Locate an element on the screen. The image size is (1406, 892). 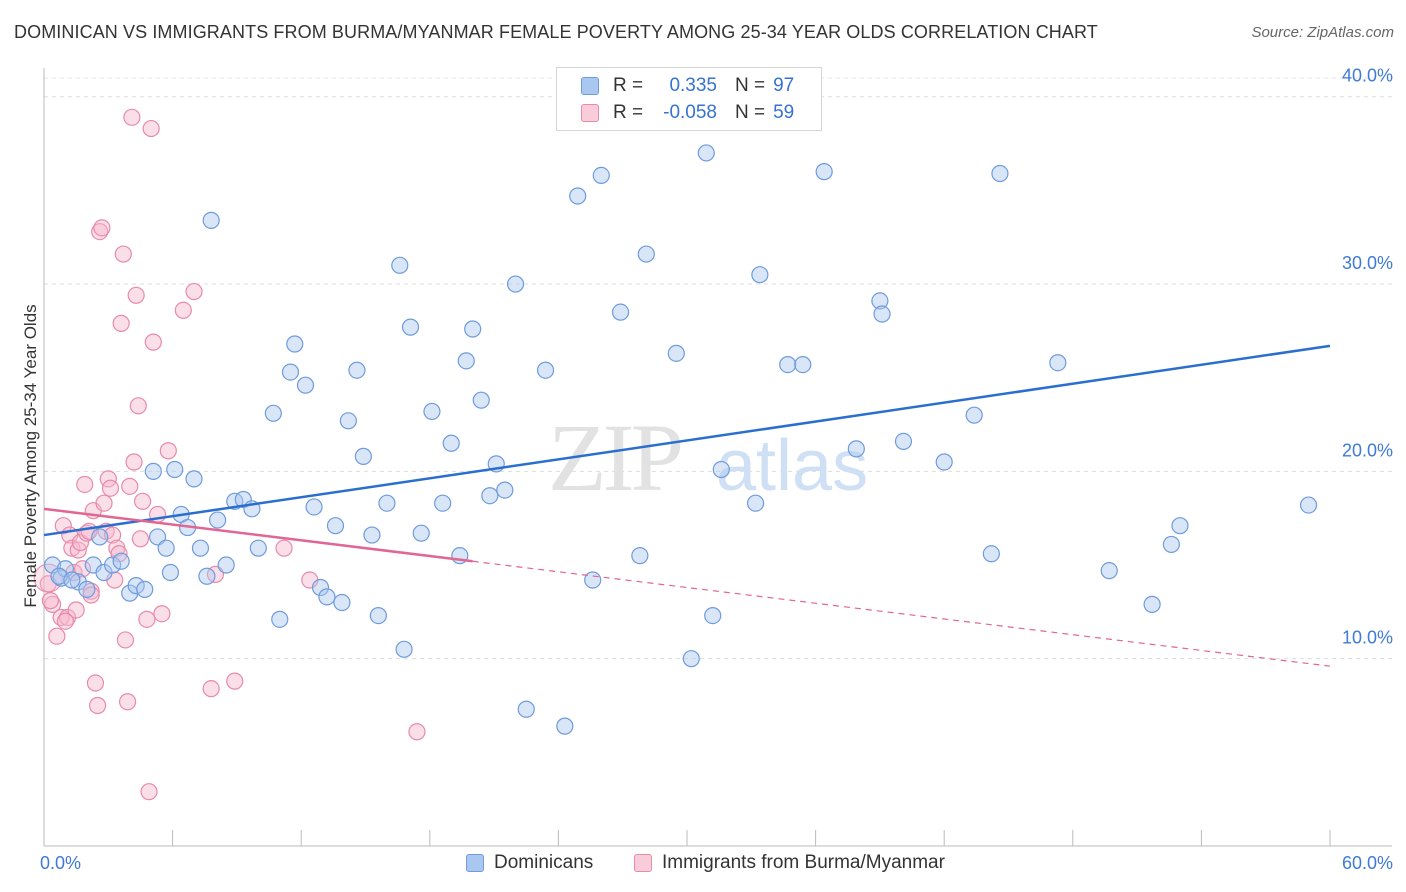
legend-row-dominicans: R = 0.335 N = 97 is located at coordinates (687, 86).